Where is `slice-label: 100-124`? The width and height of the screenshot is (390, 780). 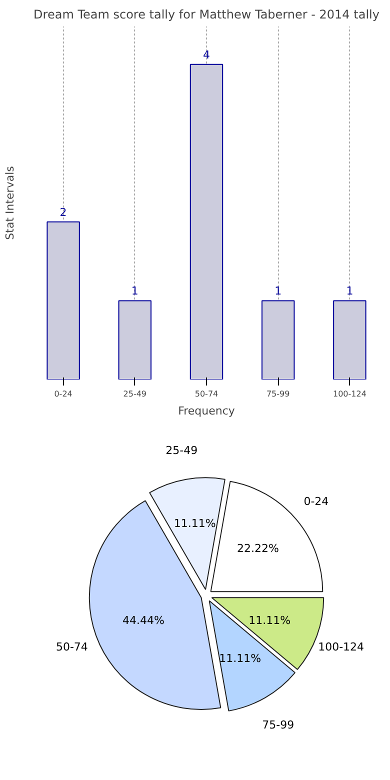 slice-label: 100-124 is located at coordinates (341, 647).